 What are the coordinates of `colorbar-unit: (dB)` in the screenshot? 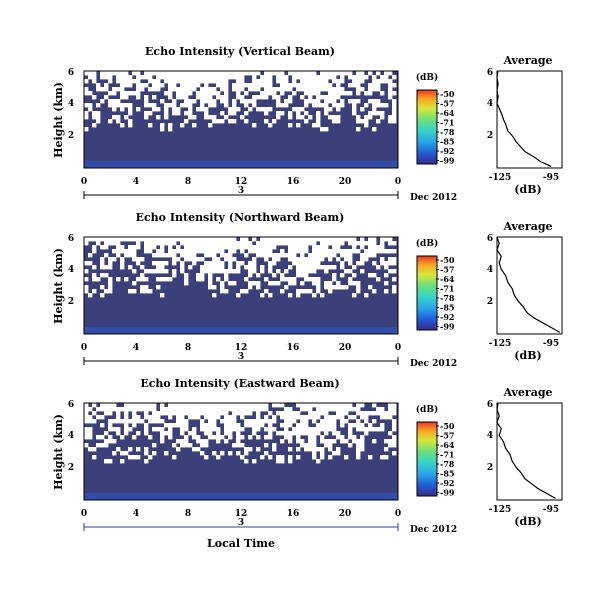 It's located at (427, 409).